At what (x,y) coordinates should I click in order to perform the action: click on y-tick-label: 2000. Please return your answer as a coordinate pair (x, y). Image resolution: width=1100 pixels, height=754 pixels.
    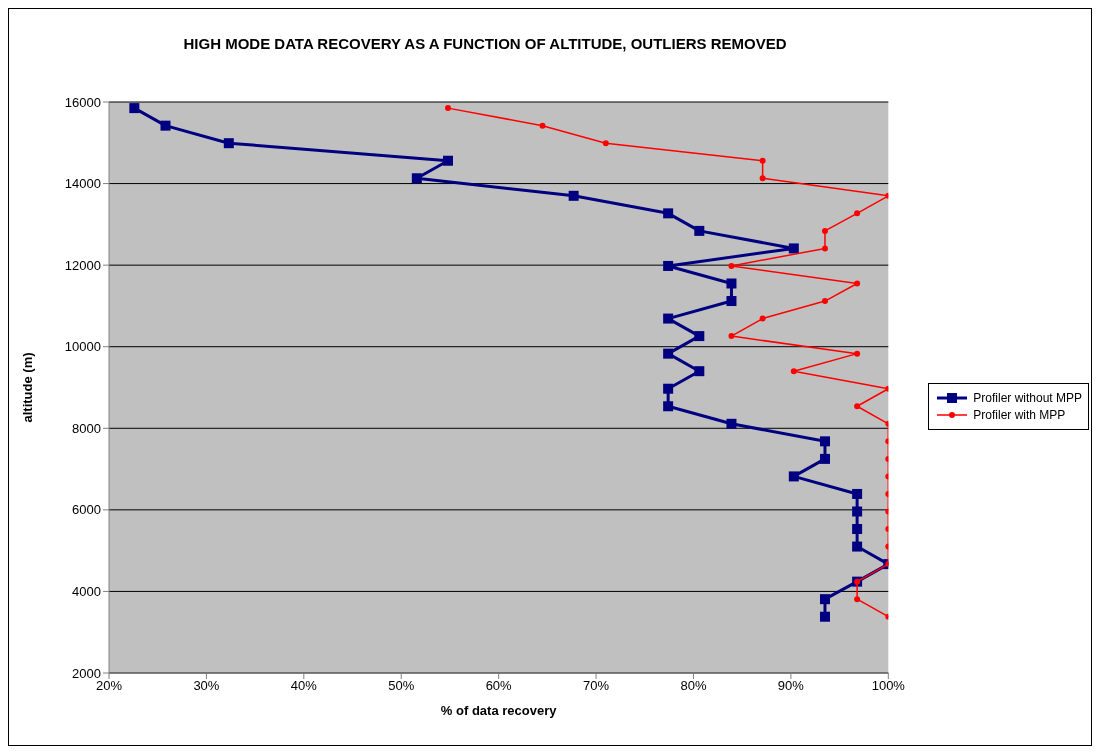
    Looking at the image, I should click on (86, 673).